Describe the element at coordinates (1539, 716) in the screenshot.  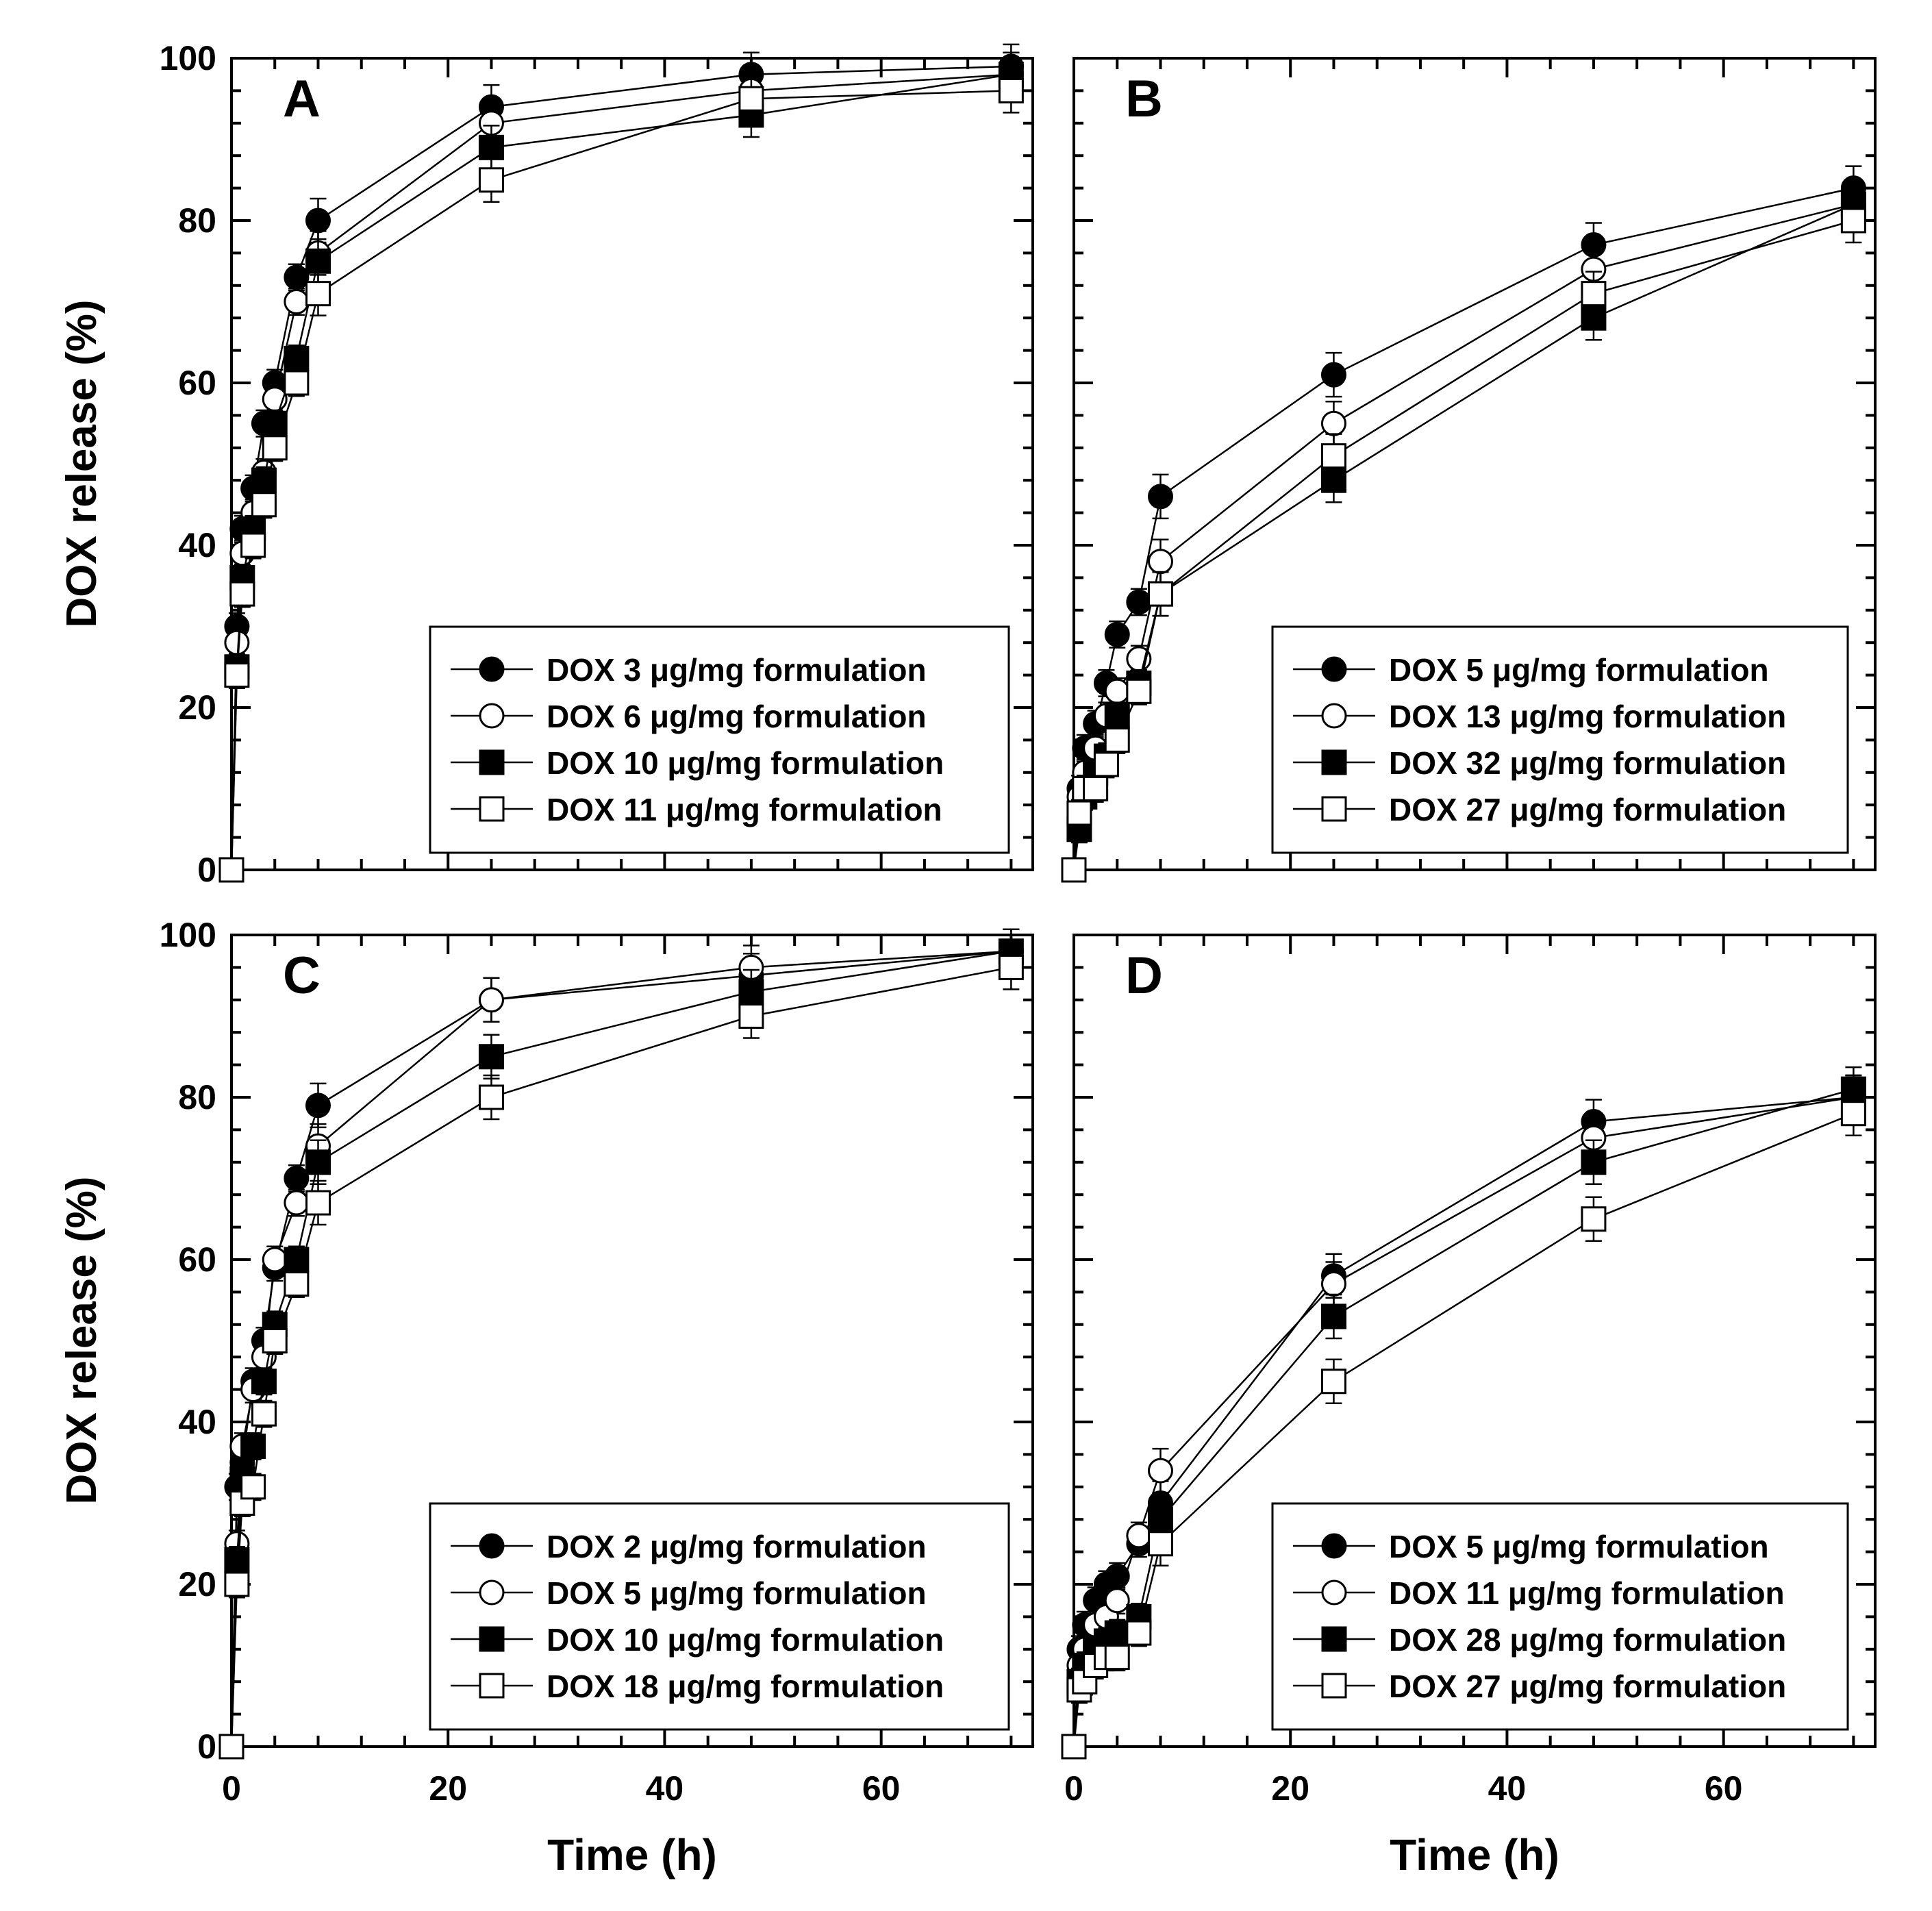
I see `legend-item: DOX 13 μg/mg formulation` at that location.